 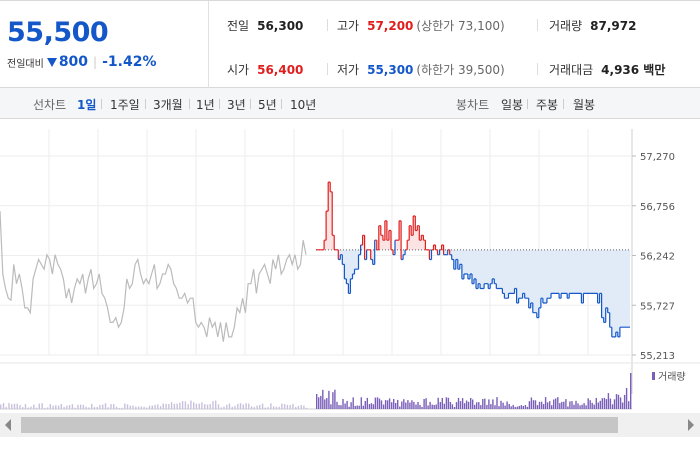 I want to click on stat-sub: (하한가 39,500), so click(x=460, y=70).